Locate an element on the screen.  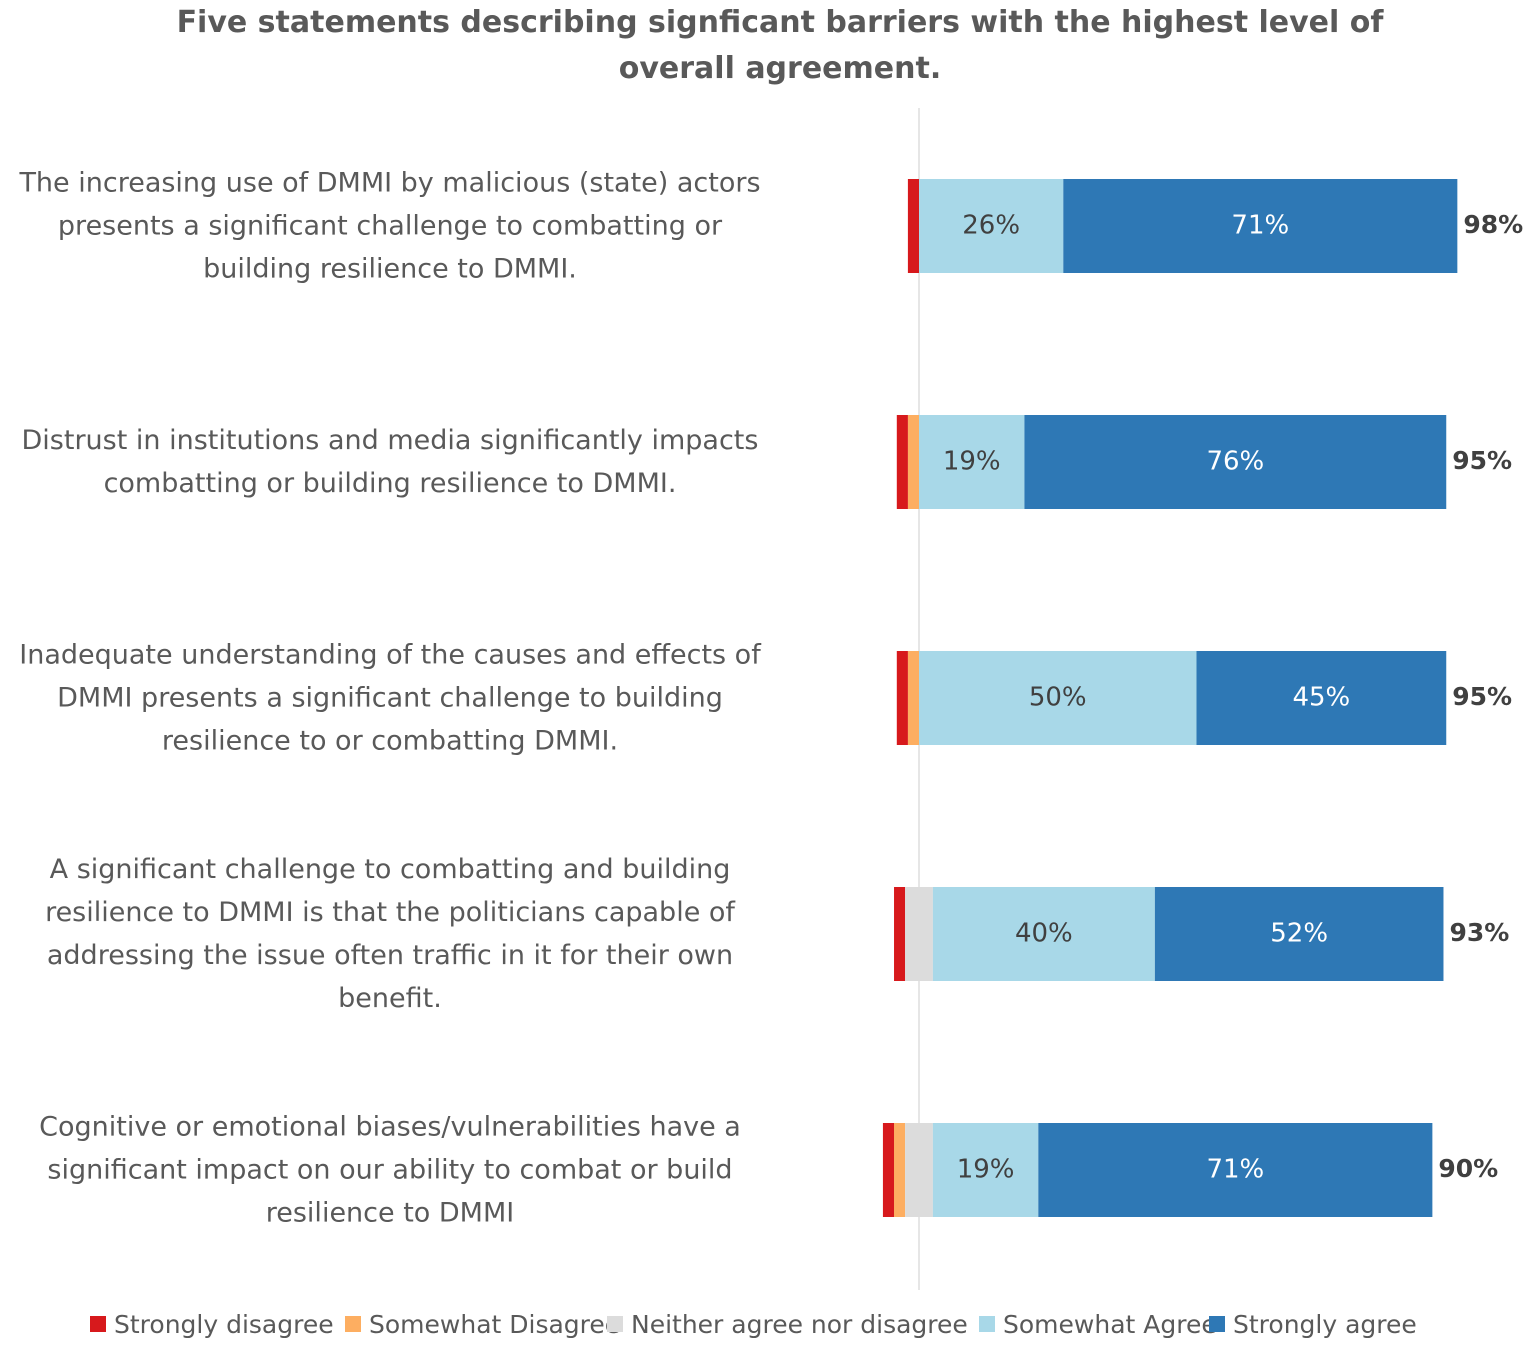
data-label: 45% is located at coordinates (1321, 698).